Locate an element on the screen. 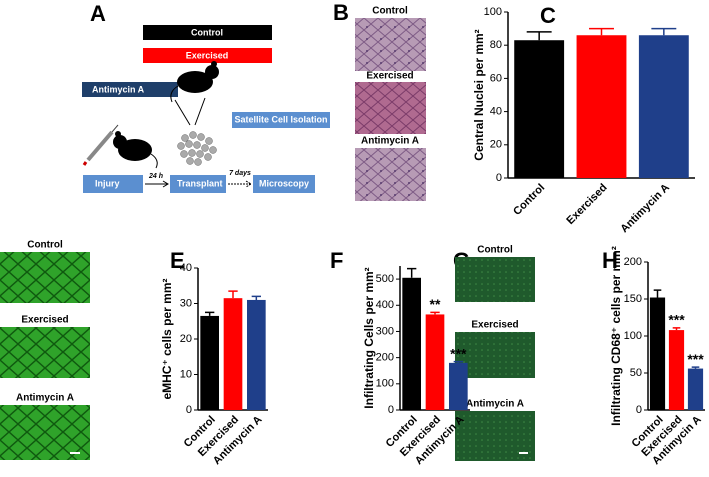 Image resolution: width=709 pixels, height=477 pixels. microscopy-box is located at coordinates (284, 184).